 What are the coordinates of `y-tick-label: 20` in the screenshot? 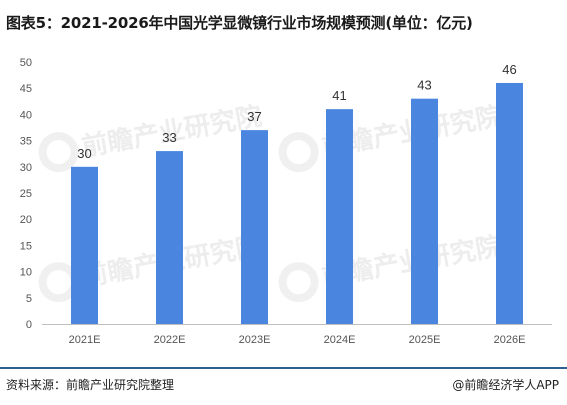 It's located at (26, 220).